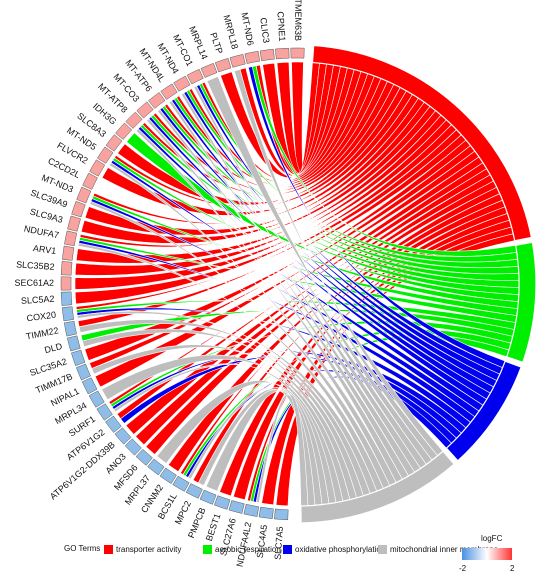 This screenshot has height=579, width=550. What do you see at coordinates (38, 300) in the screenshot?
I see `gene-label-slc5a2: SLC5A2` at bounding box center [38, 300].